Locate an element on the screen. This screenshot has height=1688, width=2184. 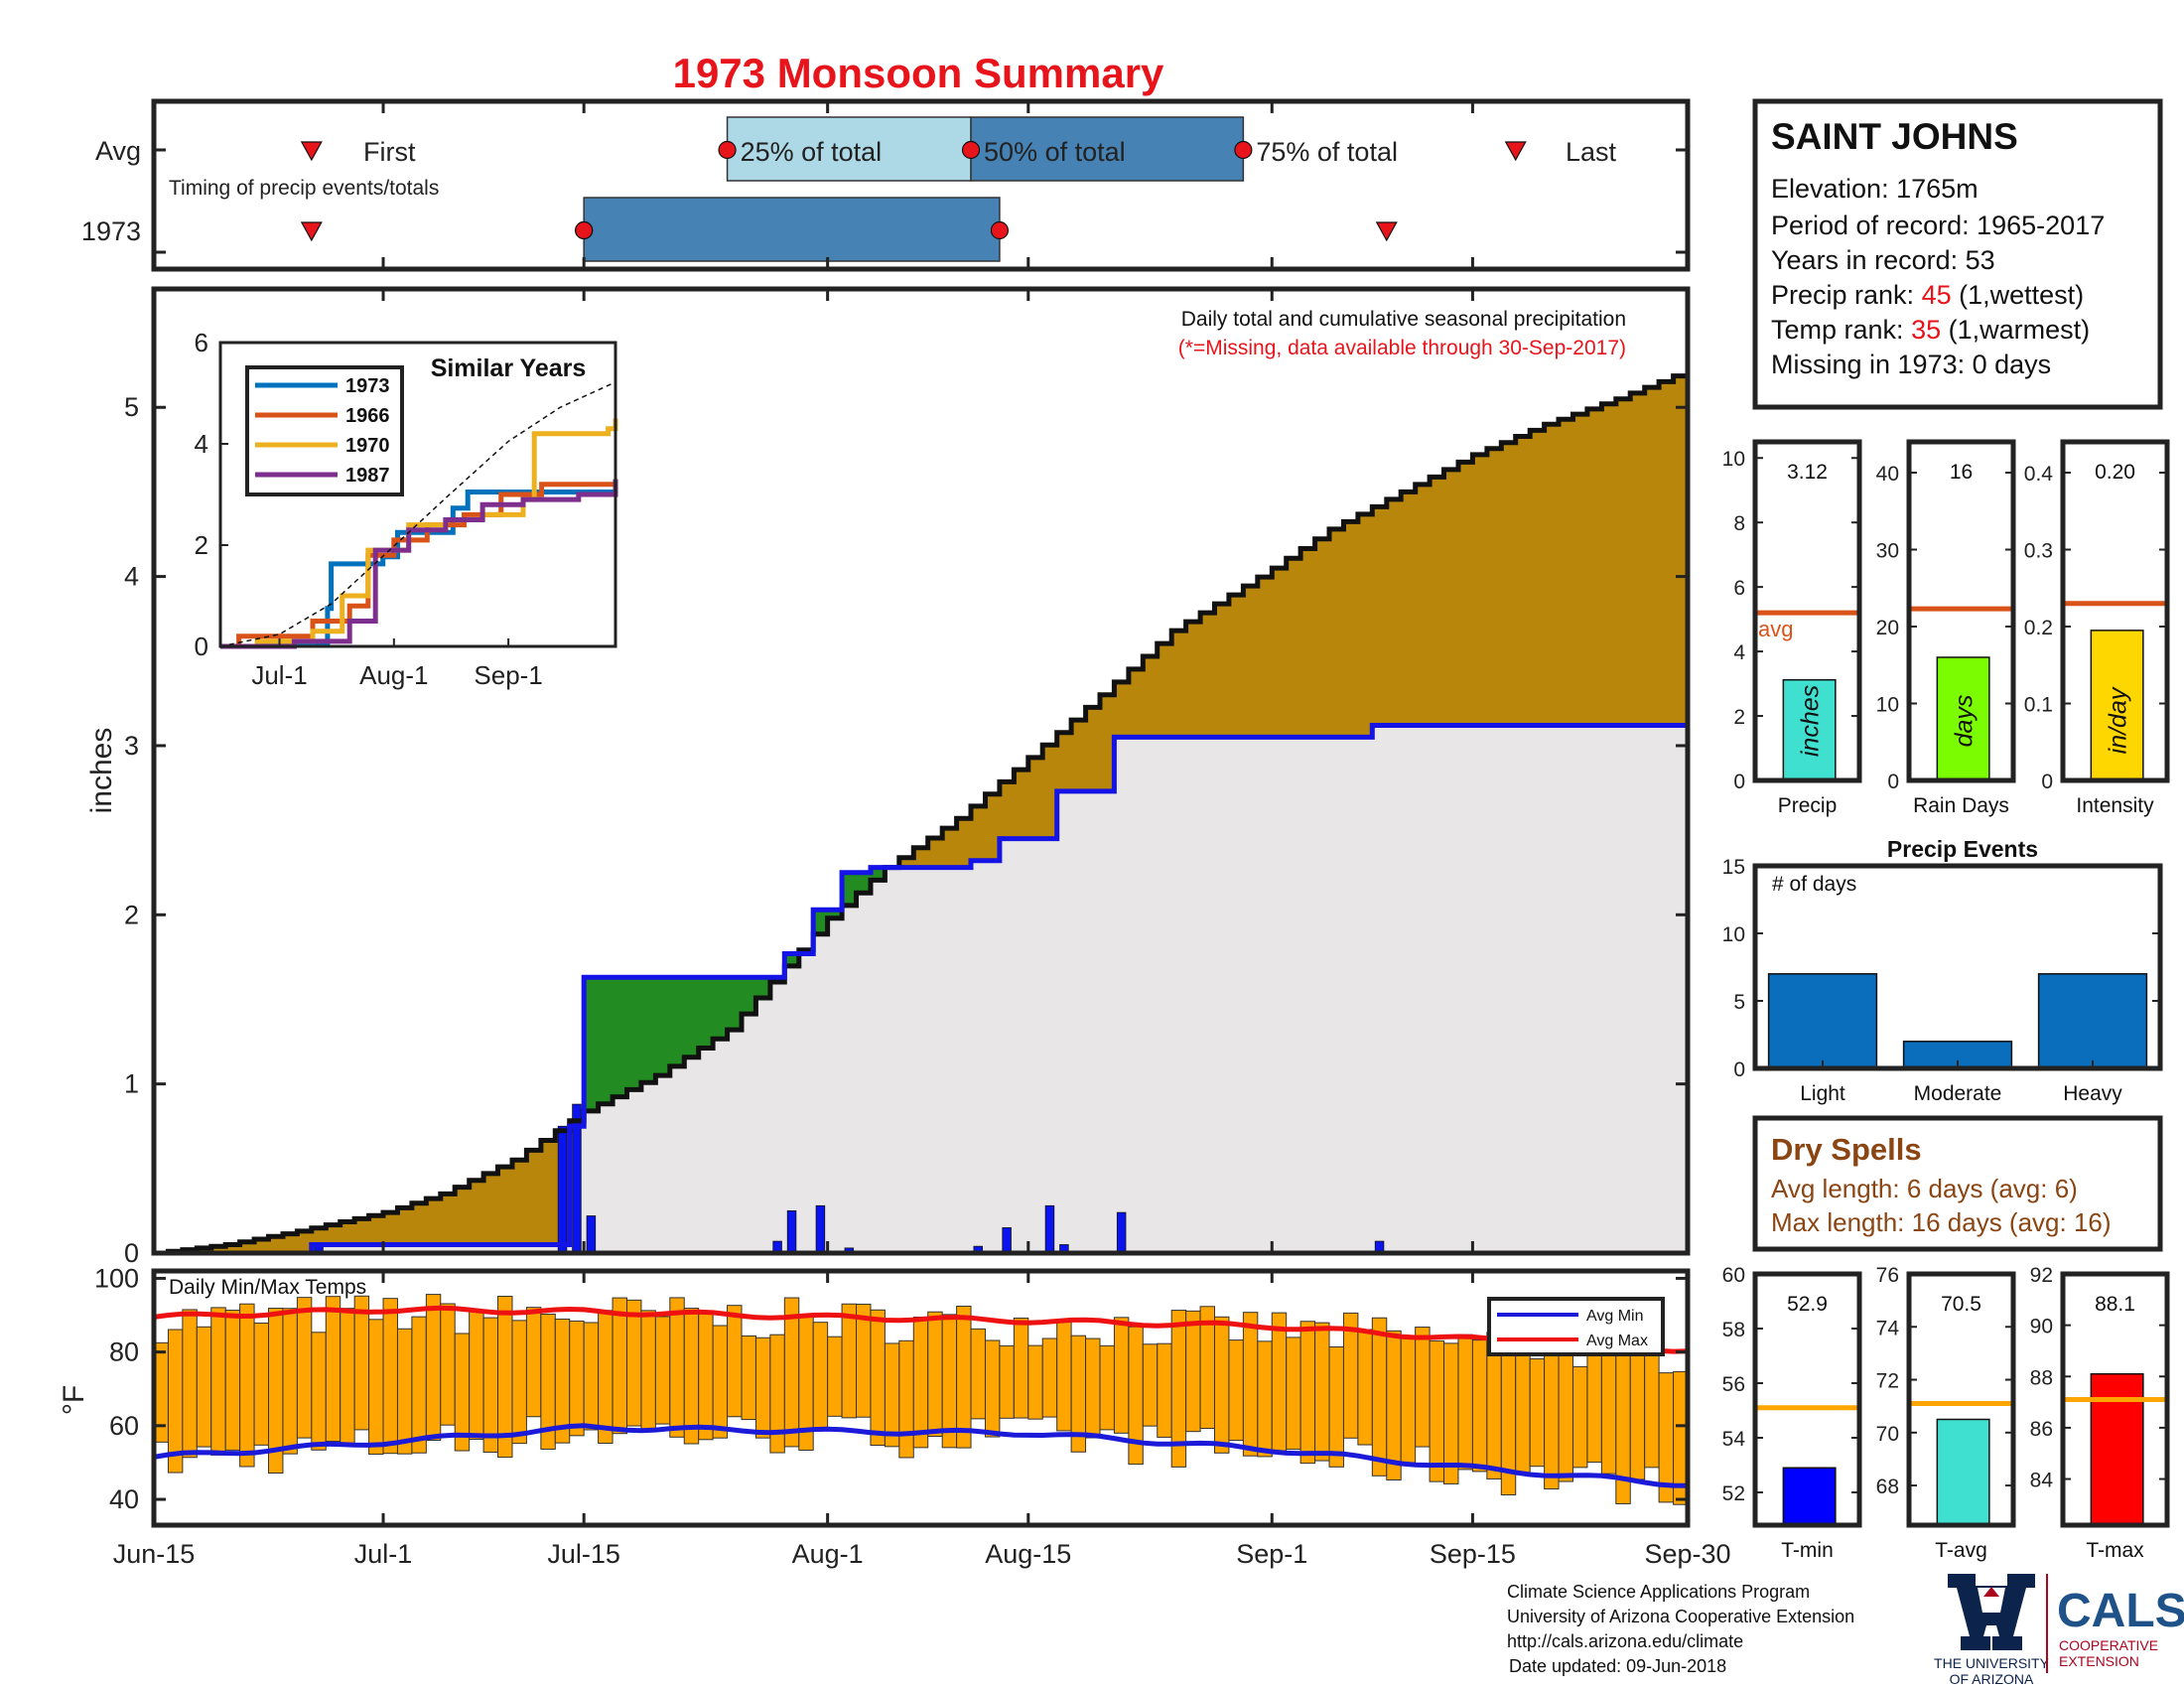
dry-spells-avg: Avg length: 6 days (avg: 6) is located at coordinates (1924, 1188).